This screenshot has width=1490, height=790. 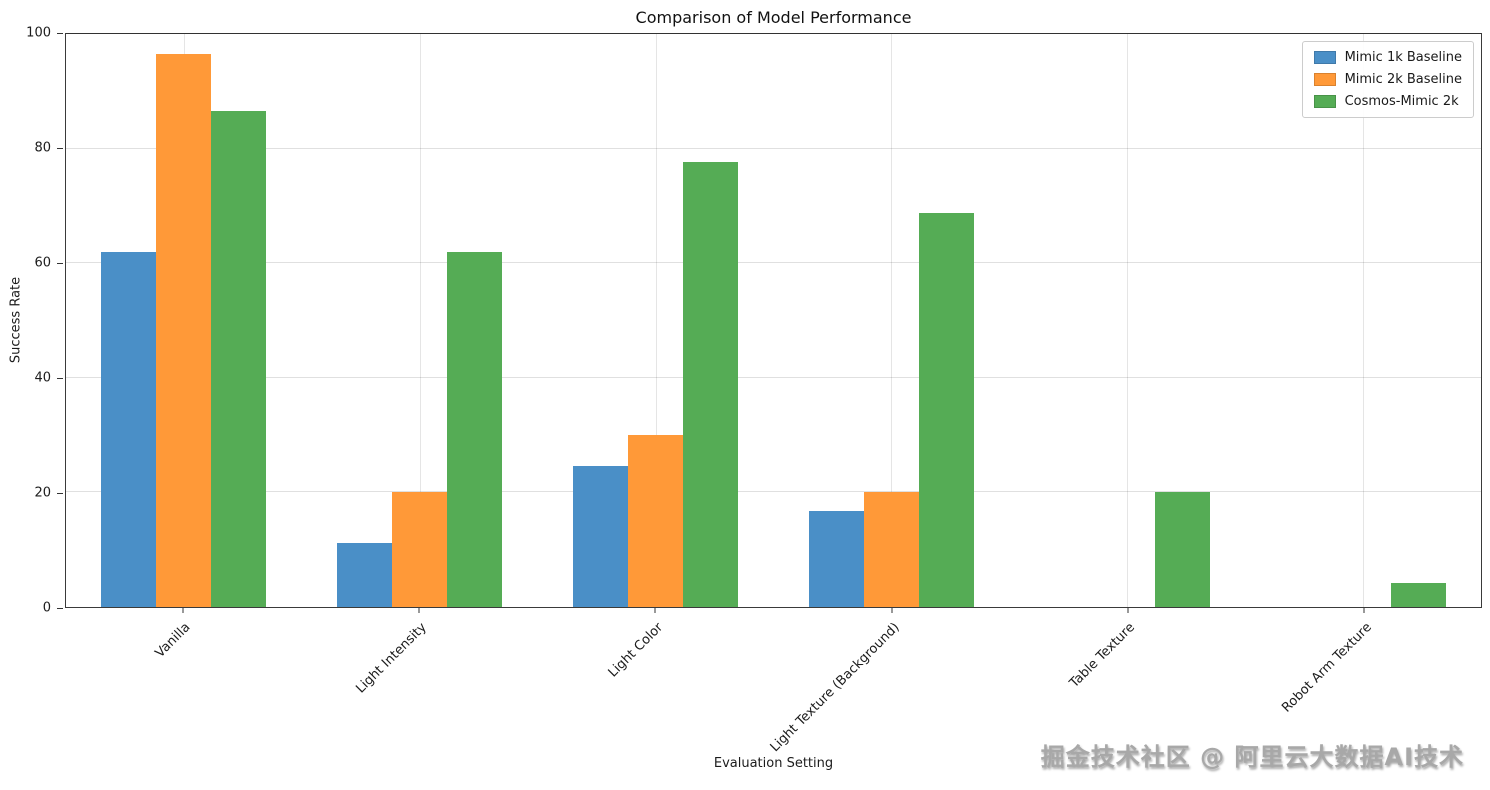 I want to click on x-tick-label: Vanilla, so click(x=173, y=640).